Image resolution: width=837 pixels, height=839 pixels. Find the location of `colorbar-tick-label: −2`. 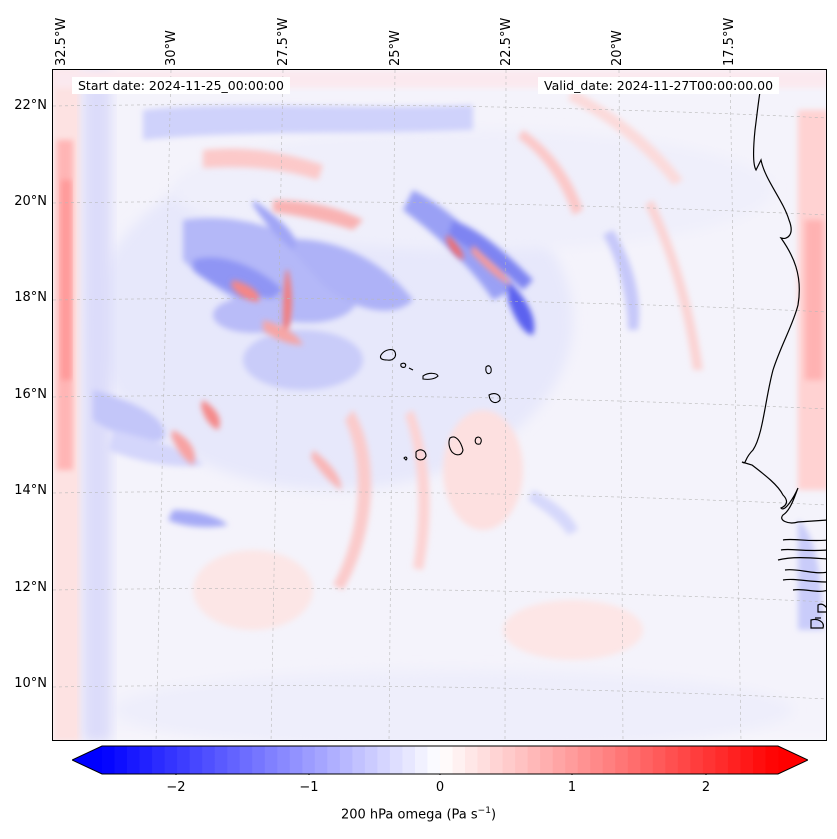

colorbar-tick-label: −2 is located at coordinates (176, 787).